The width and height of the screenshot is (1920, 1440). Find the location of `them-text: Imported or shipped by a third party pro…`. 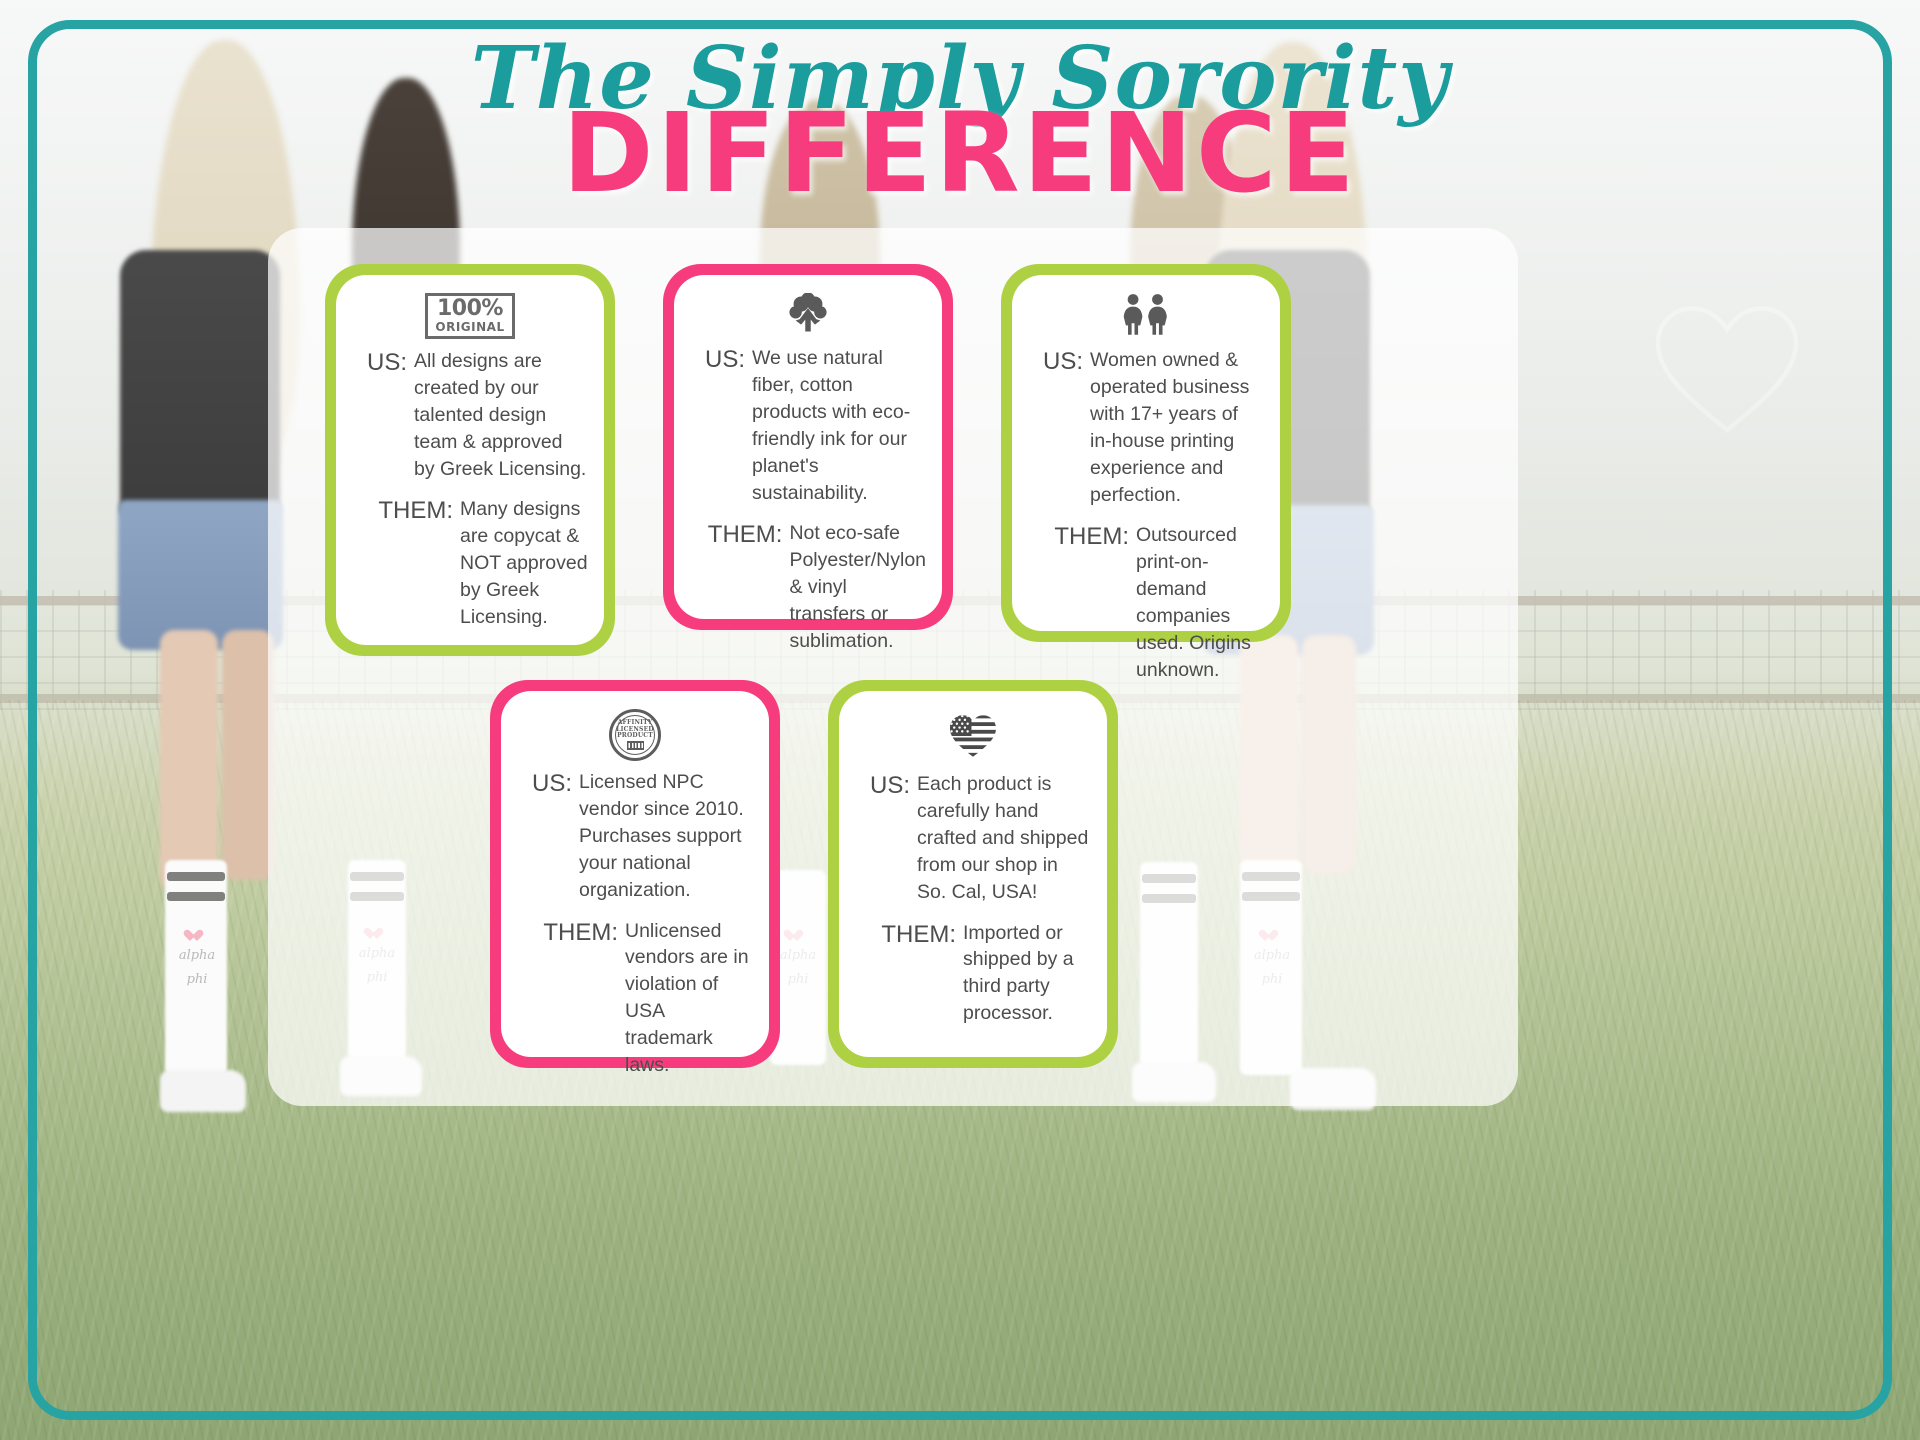

them-text: Imported or shipped by a third party pro… is located at coordinates (1018, 973).